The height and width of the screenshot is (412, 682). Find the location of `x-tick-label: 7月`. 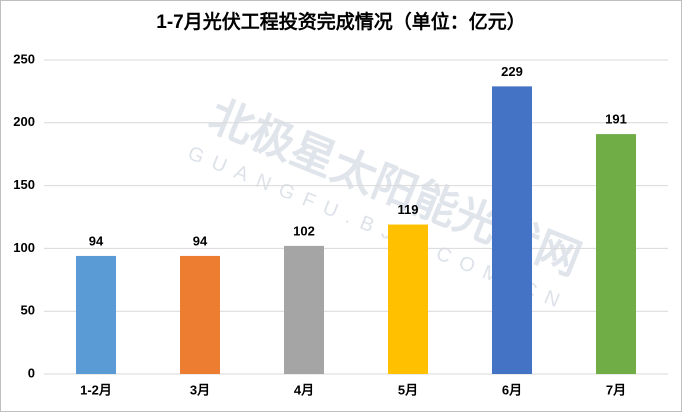

x-tick-label: 7月 is located at coordinates (616, 389).